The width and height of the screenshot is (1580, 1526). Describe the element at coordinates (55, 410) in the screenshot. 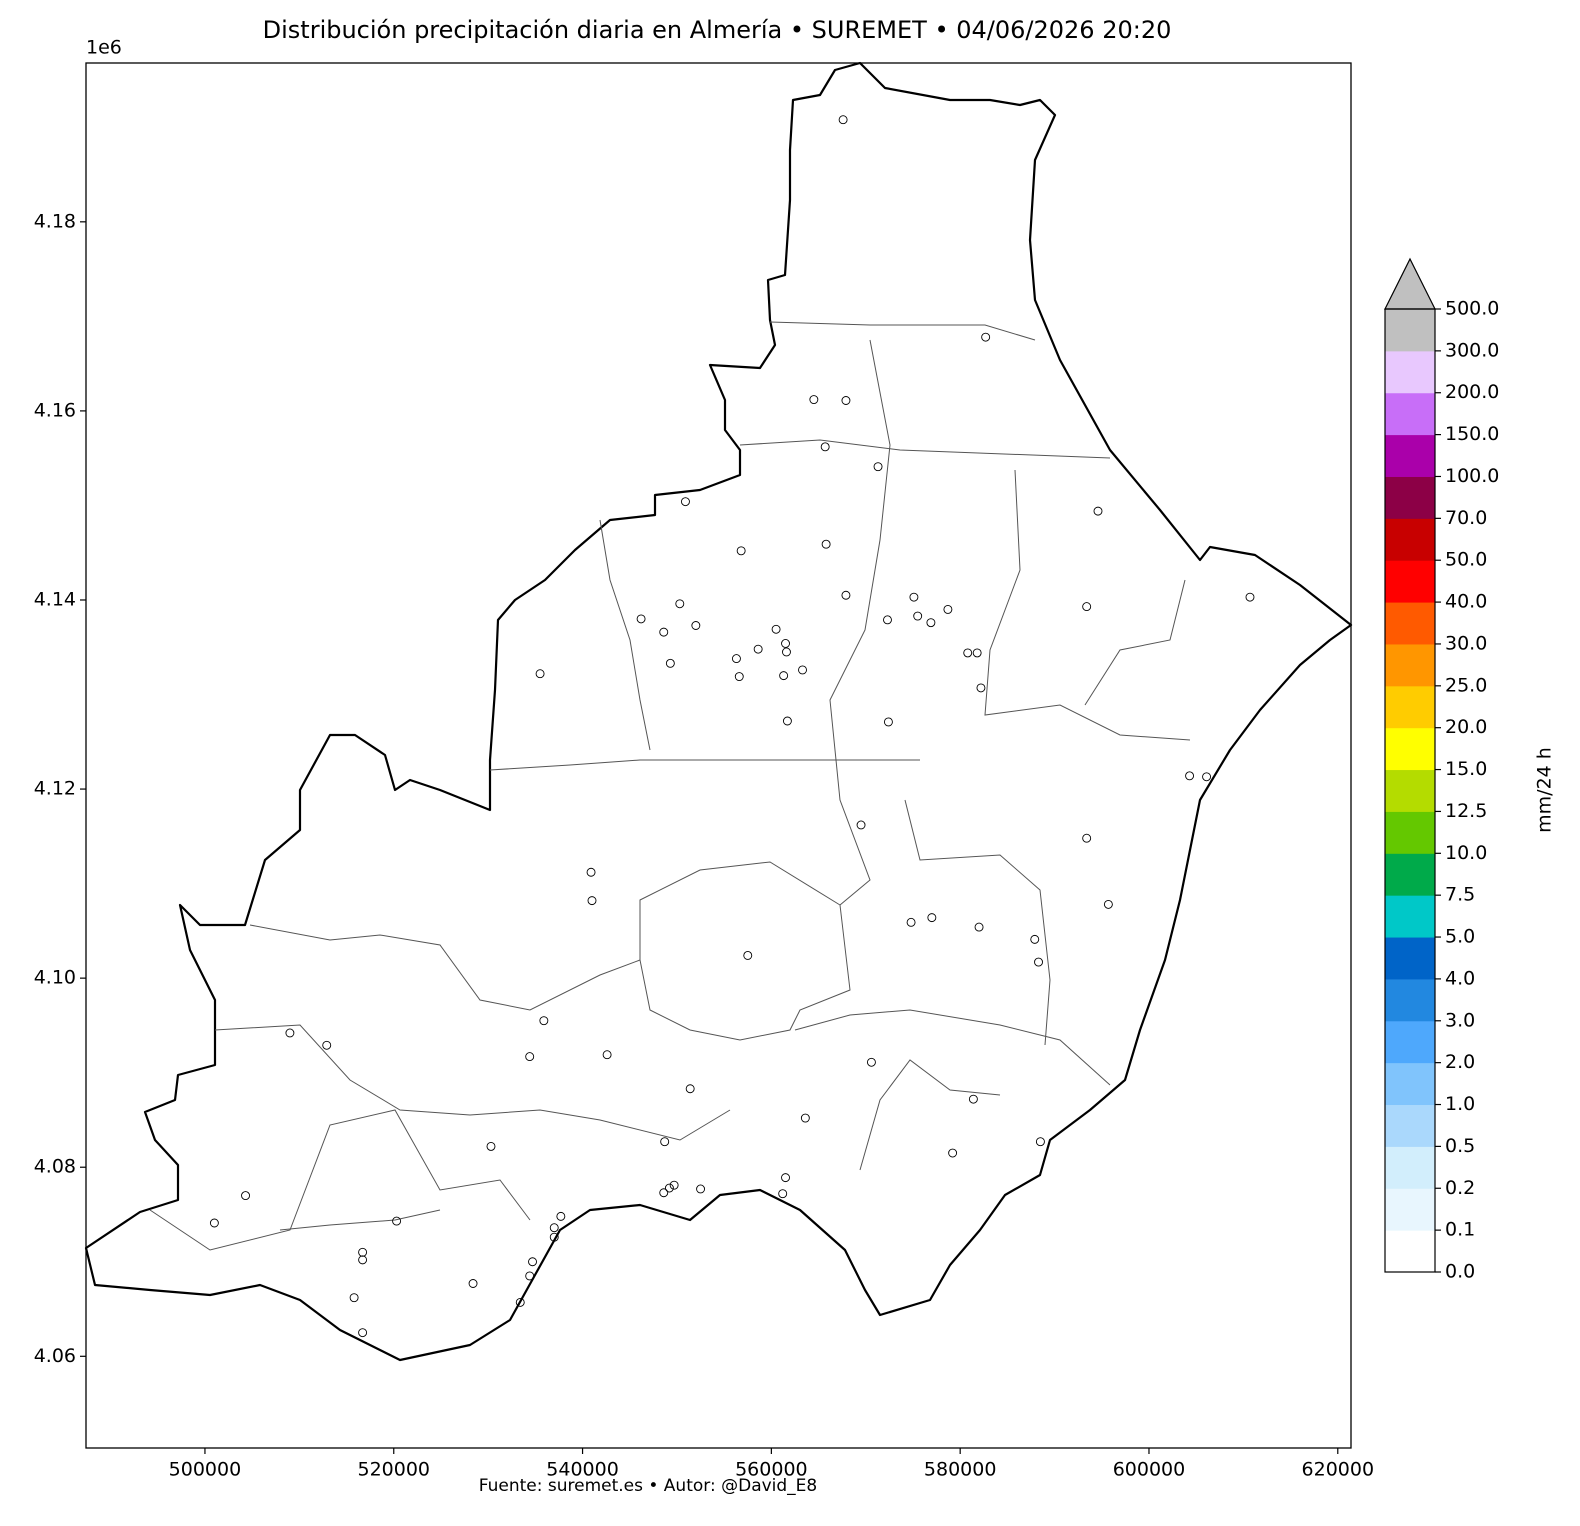

I see `y-tick-label: 4.16` at that location.